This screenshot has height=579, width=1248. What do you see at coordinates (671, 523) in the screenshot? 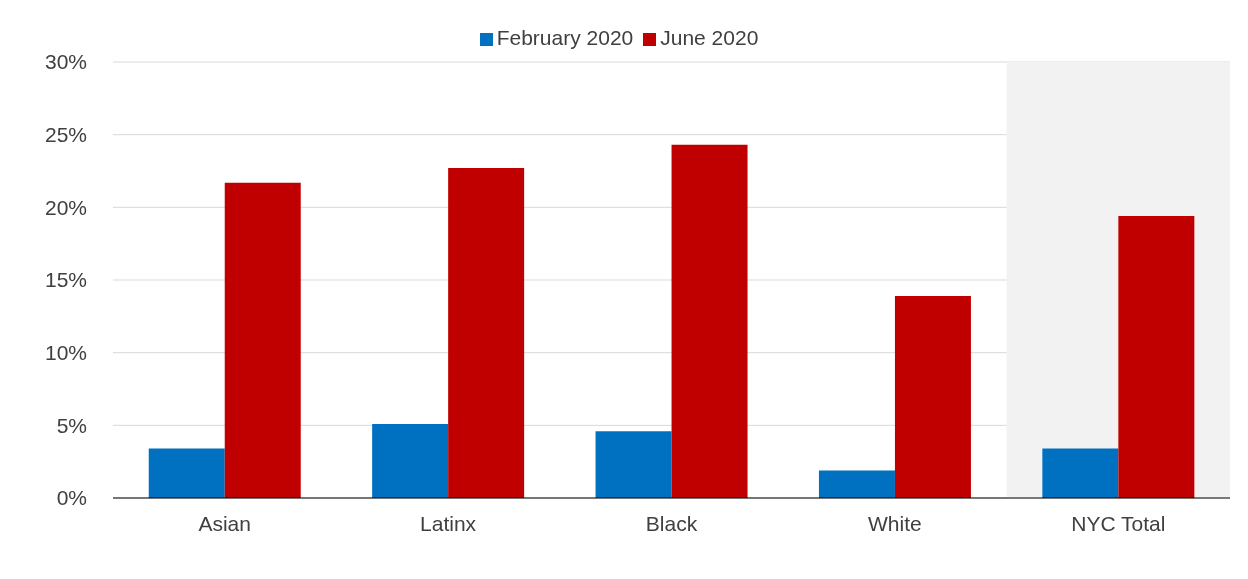
I see `x-tick-label: Black` at bounding box center [671, 523].